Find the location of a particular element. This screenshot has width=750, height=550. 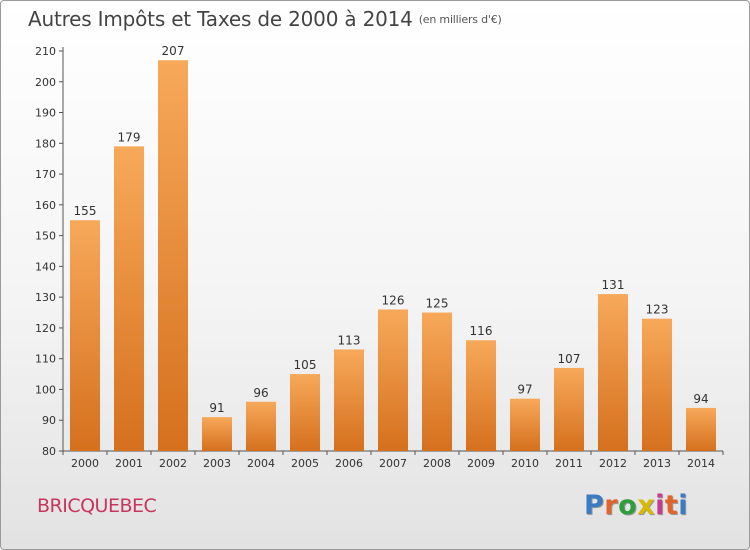

bar-value-label: 123 is located at coordinates (657, 310).